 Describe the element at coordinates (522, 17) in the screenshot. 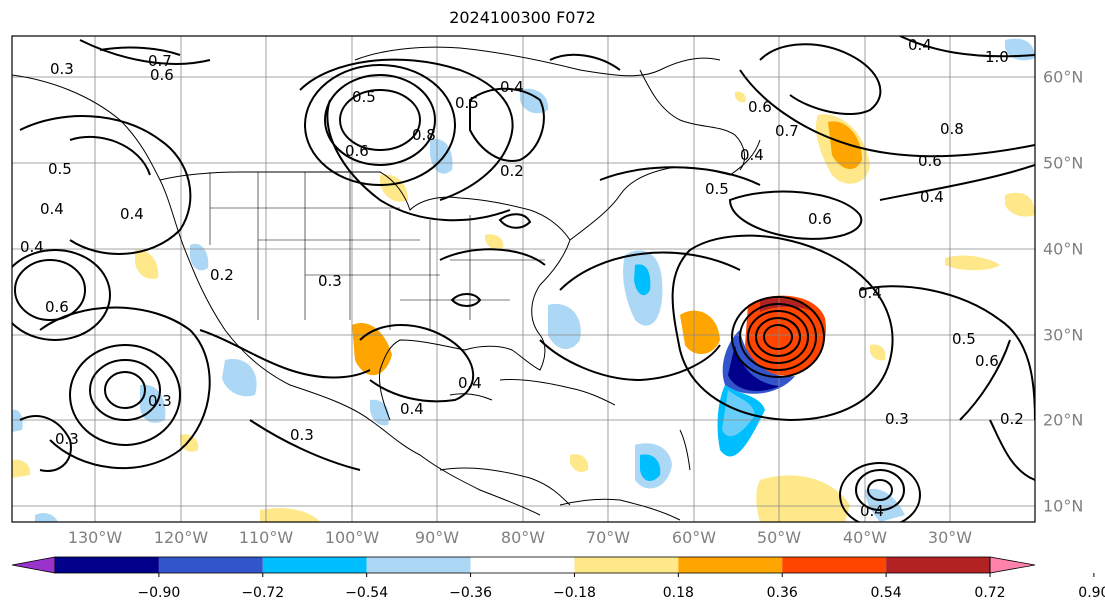

I see `map-title: 2024100300 F072` at that location.